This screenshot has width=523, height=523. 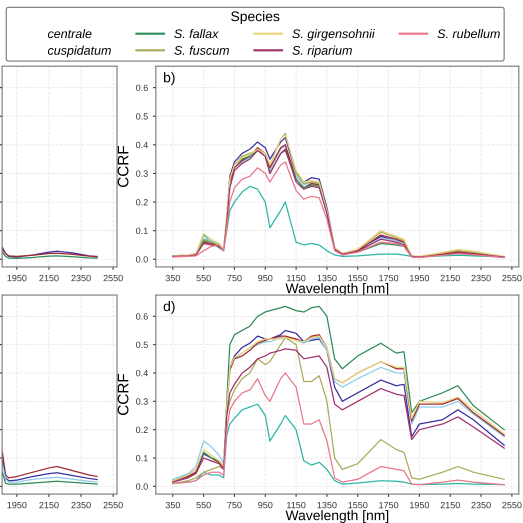 I want to click on legend-label: S. rubellum, so click(x=469, y=33).